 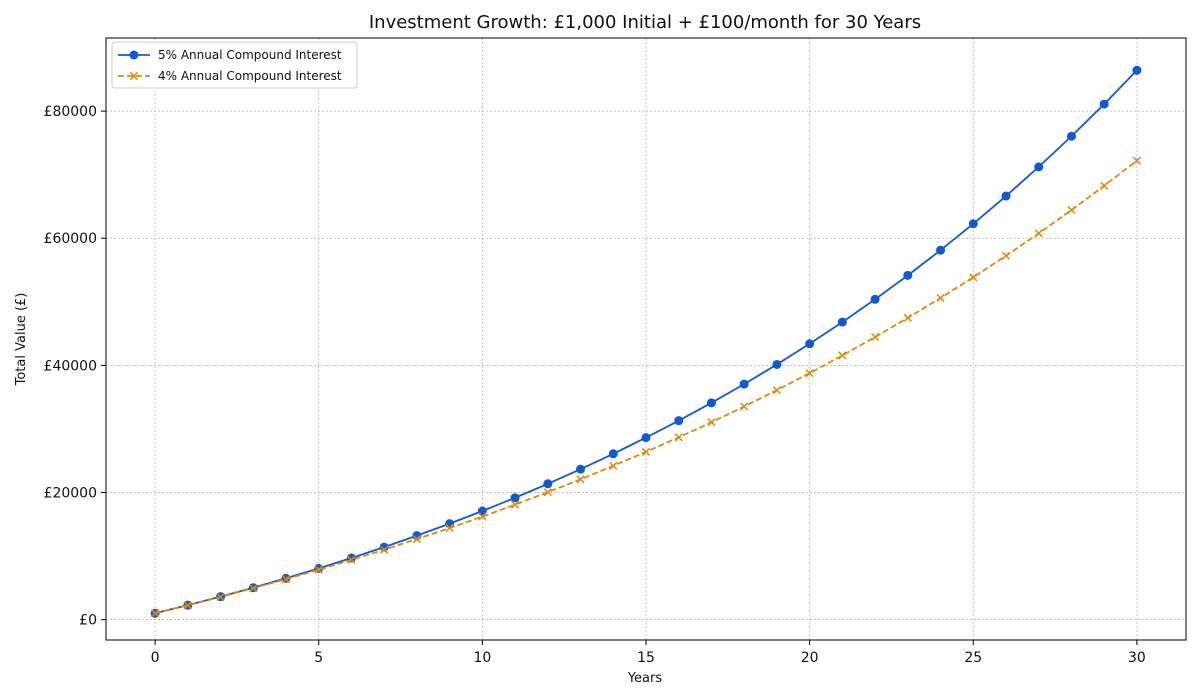 I want to click on y-tick-label: £80000, so click(x=70, y=112).